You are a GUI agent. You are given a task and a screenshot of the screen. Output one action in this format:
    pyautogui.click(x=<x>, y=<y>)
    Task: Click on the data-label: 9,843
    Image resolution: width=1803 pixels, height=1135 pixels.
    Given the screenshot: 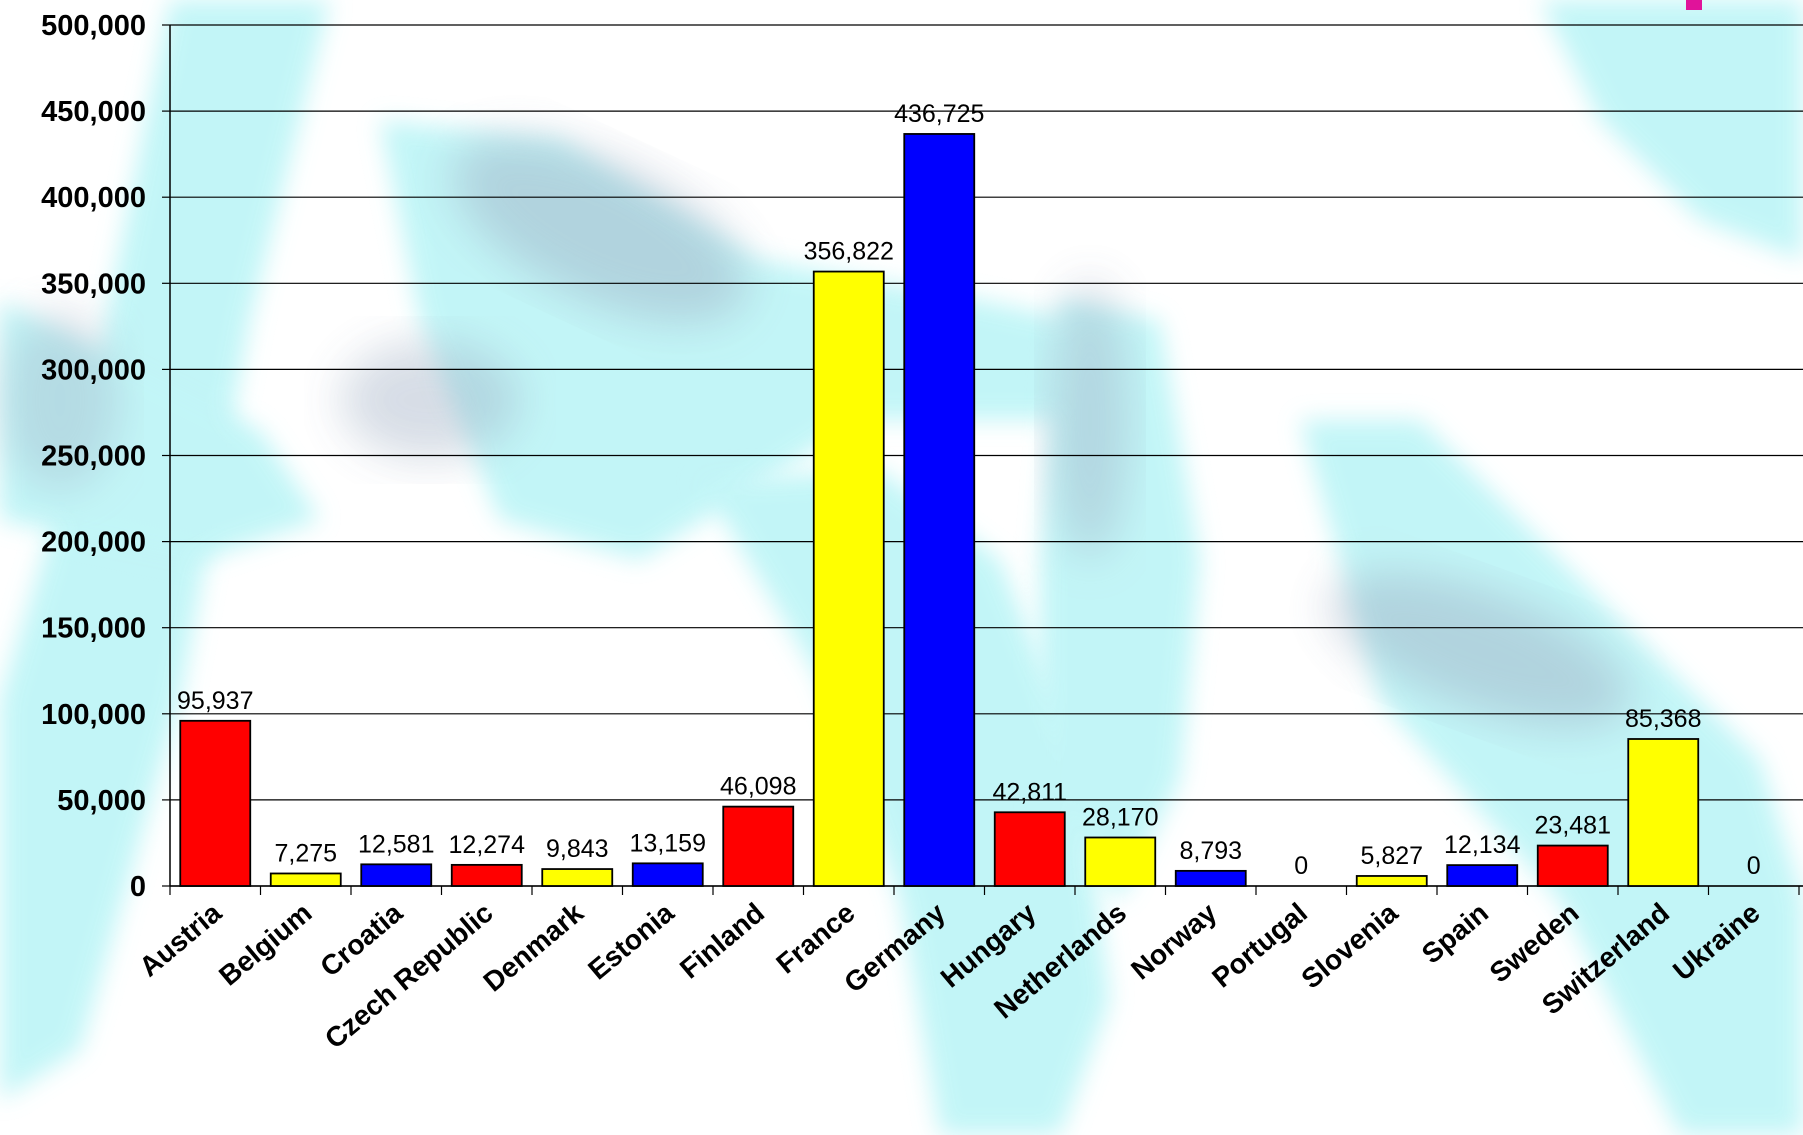 What is the action you would take?
    pyautogui.click(x=577, y=849)
    